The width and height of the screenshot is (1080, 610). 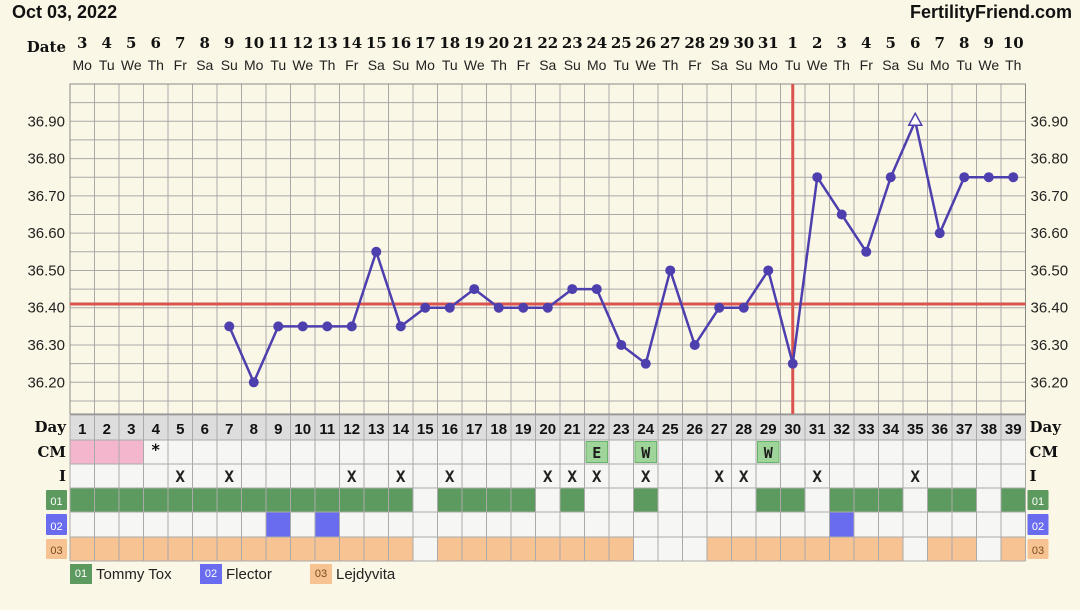 What do you see at coordinates (83, 65) in the screenshot?
I see `weekday-tick-label: Mo` at bounding box center [83, 65].